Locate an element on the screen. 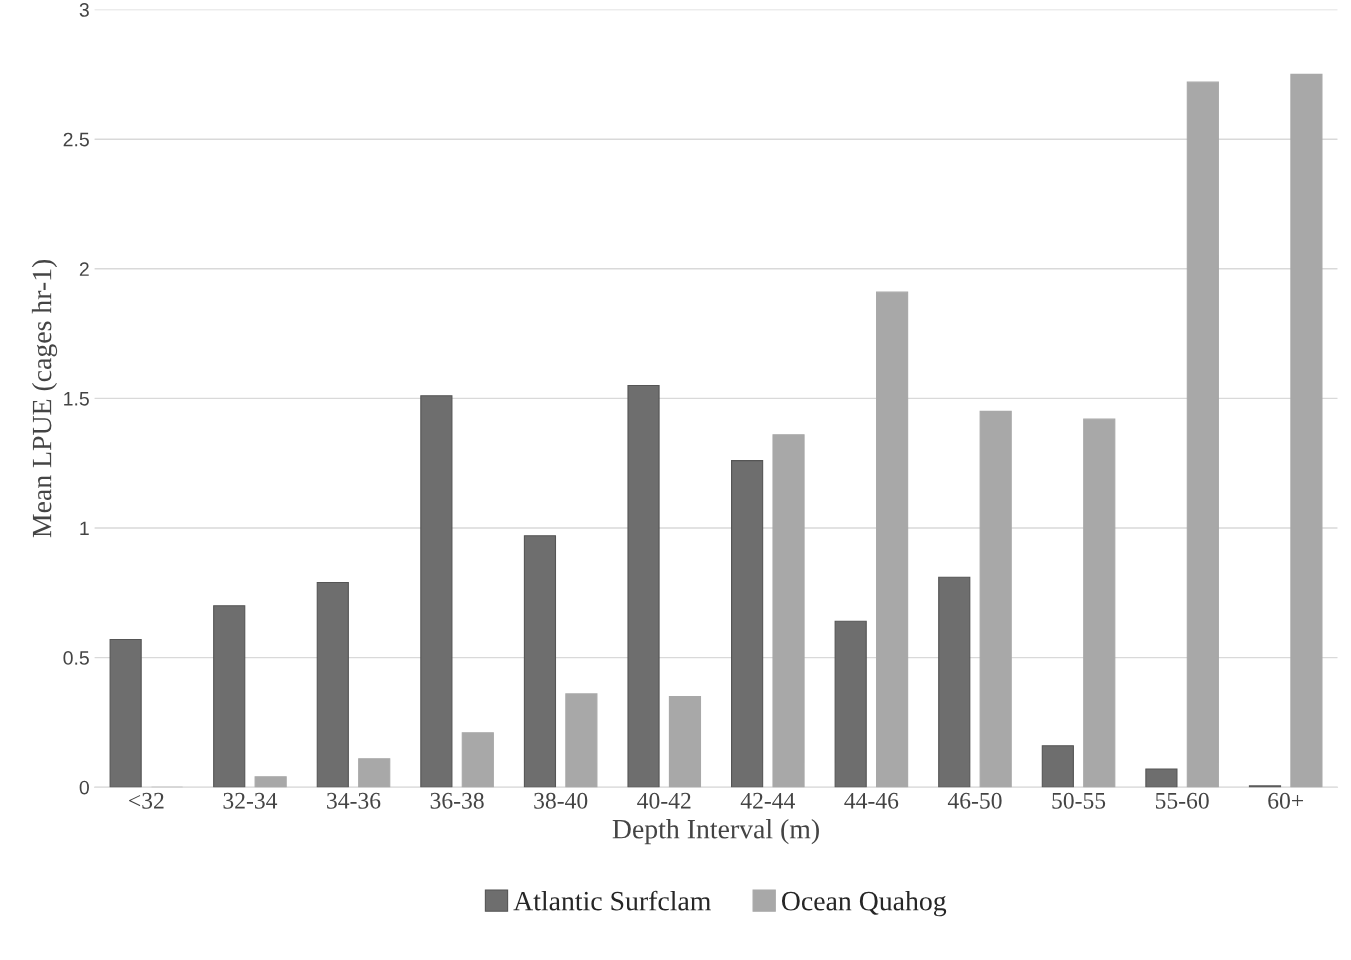  y-tick-label: 1 is located at coordinates (84, 528).